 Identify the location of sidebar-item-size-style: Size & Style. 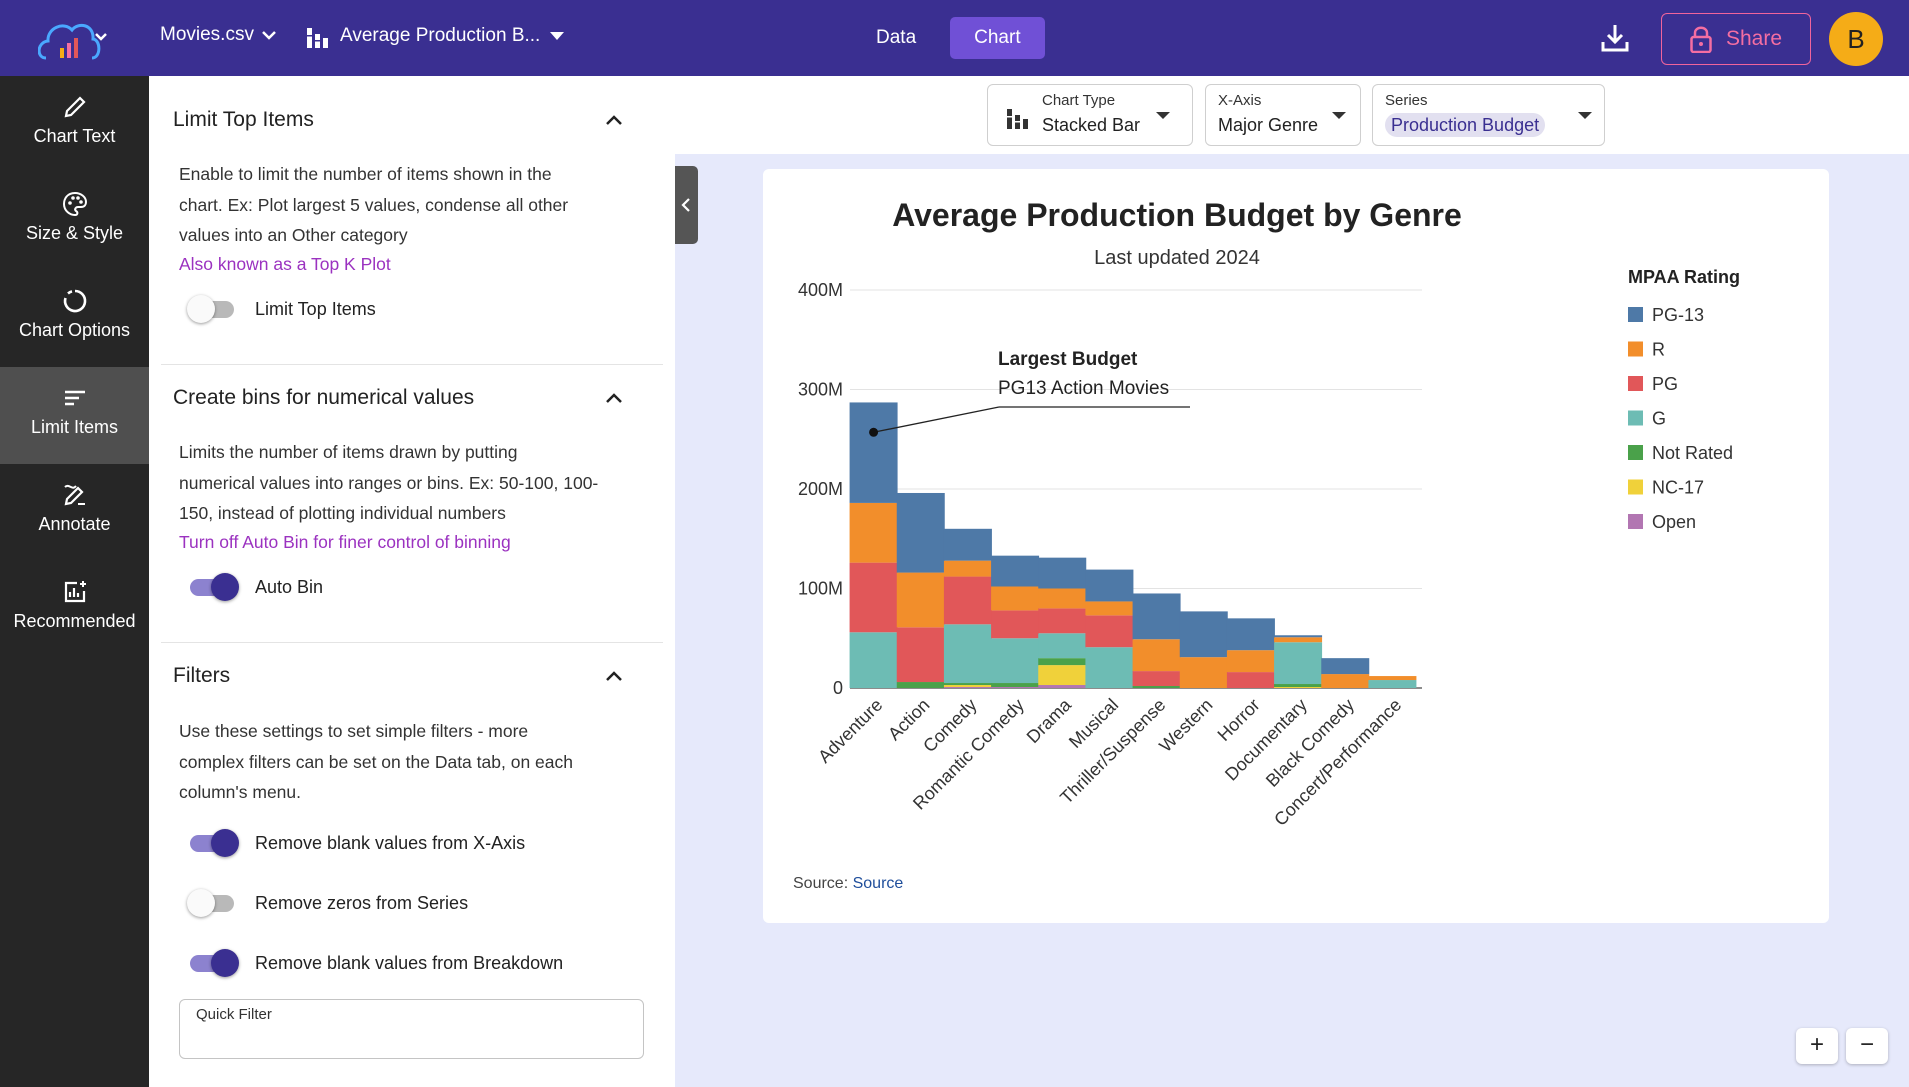
(74, 221).